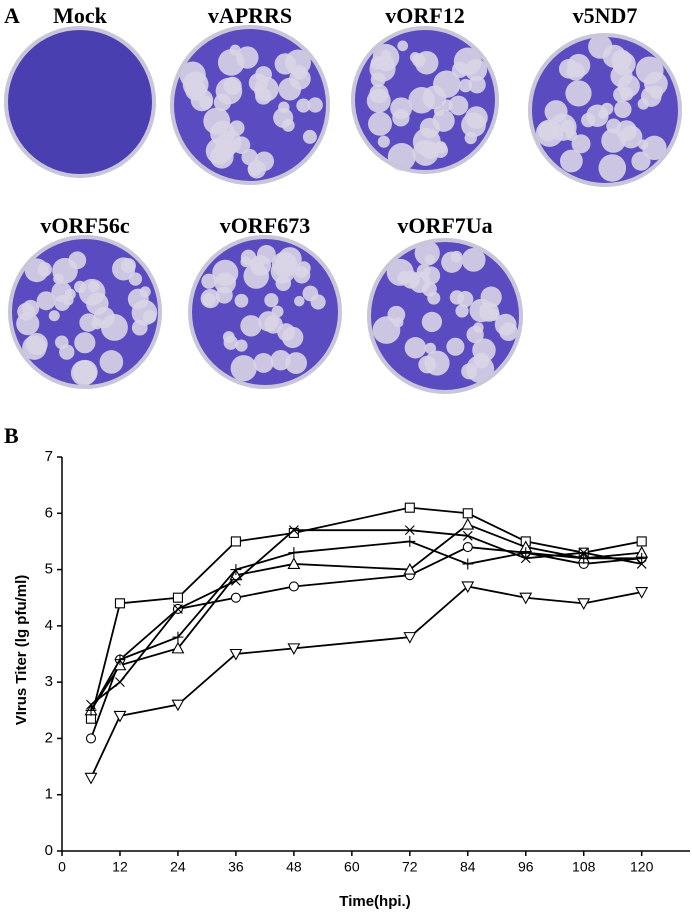  I want to click on x-tick-label: 48, so click(294, 867).